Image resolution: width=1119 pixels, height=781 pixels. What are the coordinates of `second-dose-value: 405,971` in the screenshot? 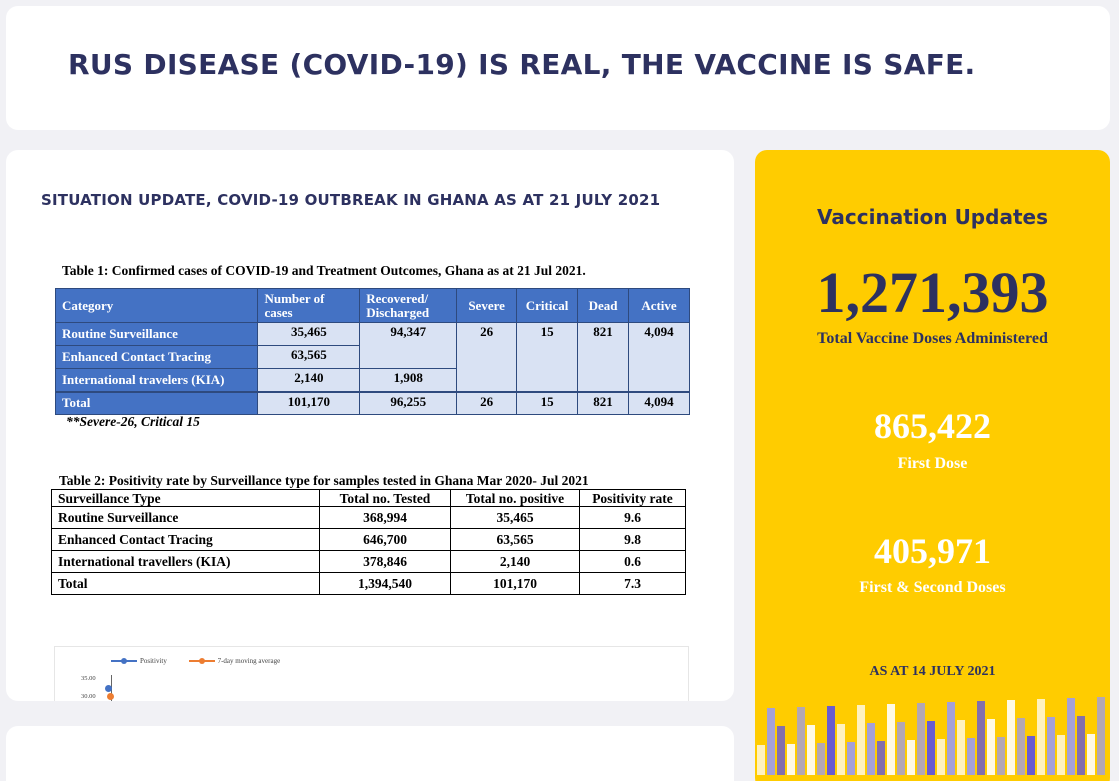 It's located at (932, 551).